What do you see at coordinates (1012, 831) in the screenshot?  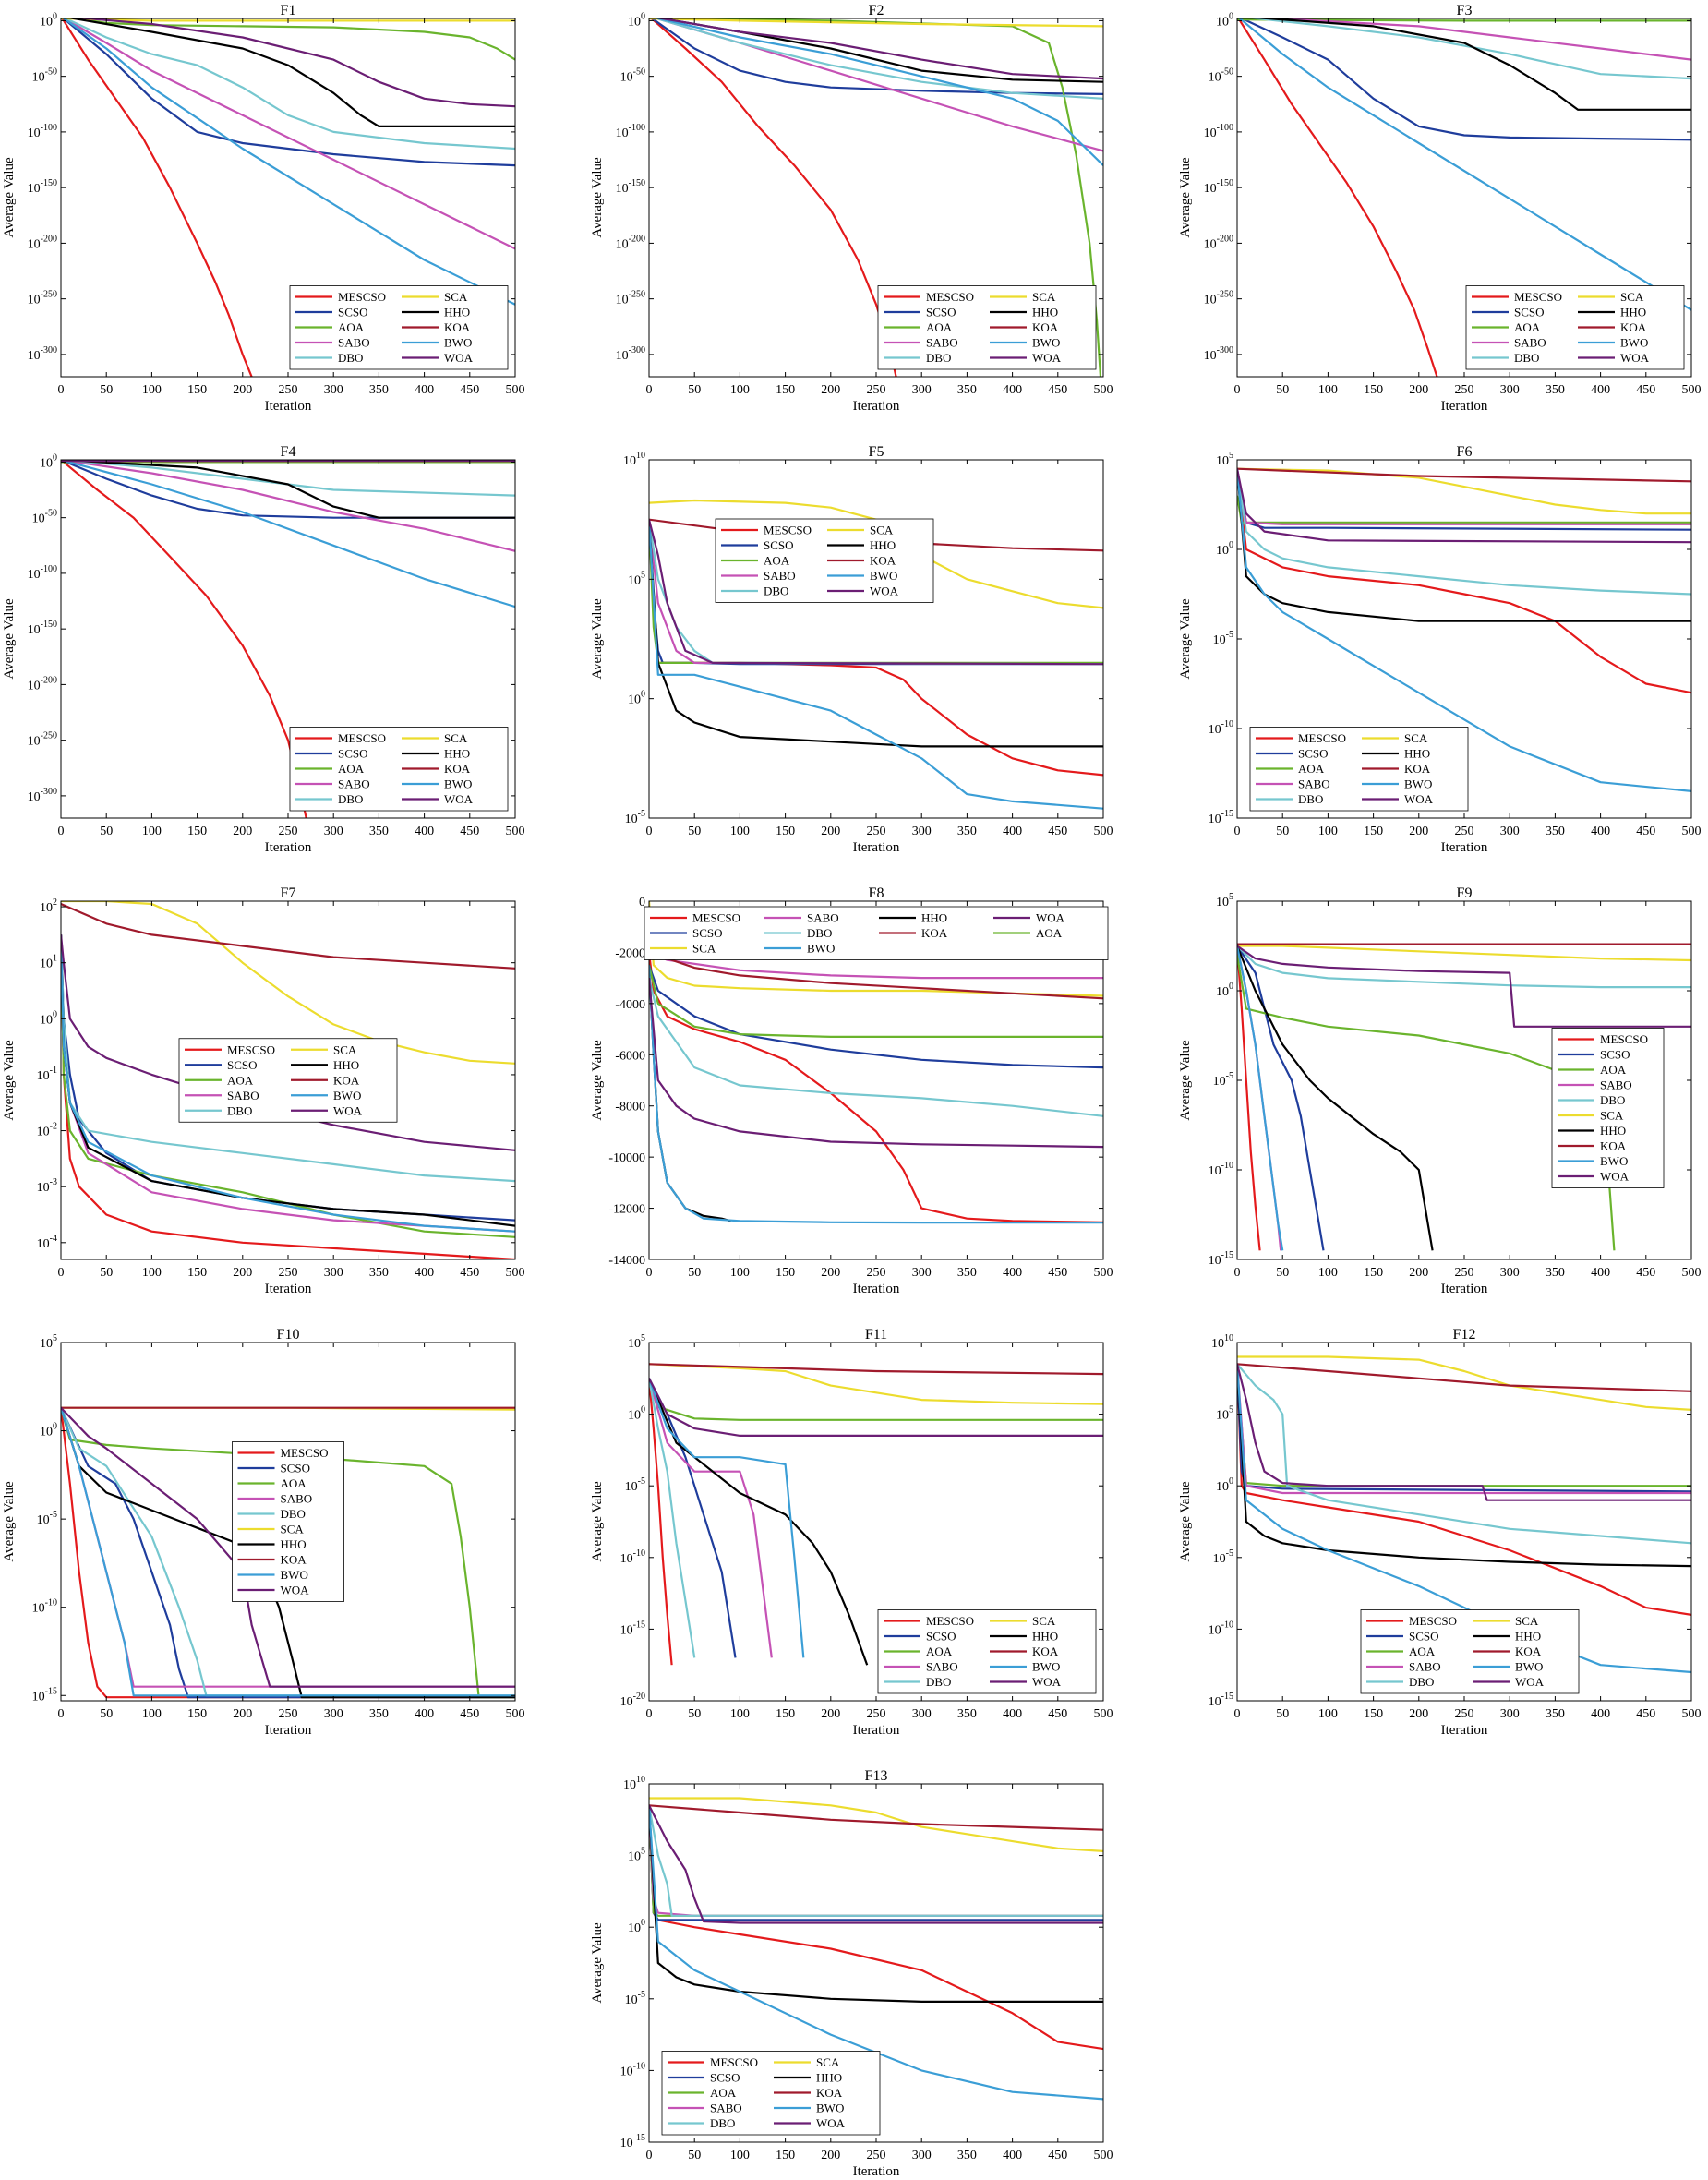 I see `x-tick-label: 400` at bounding box center [1012, 831].